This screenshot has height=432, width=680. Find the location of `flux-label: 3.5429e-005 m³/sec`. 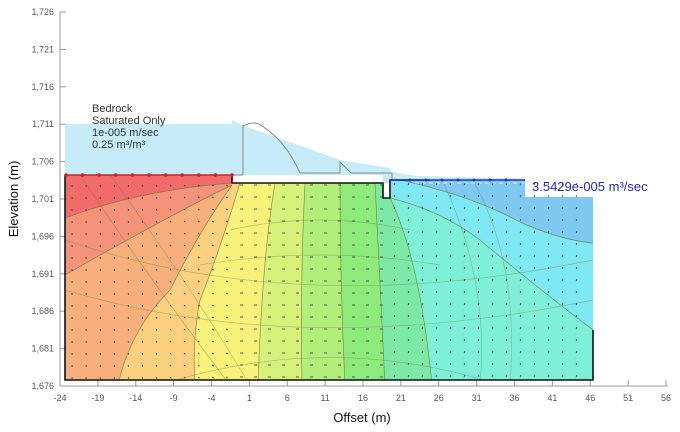

flux-label: 3.5429e-005 m³/sec is located at coordinates (586, 187).